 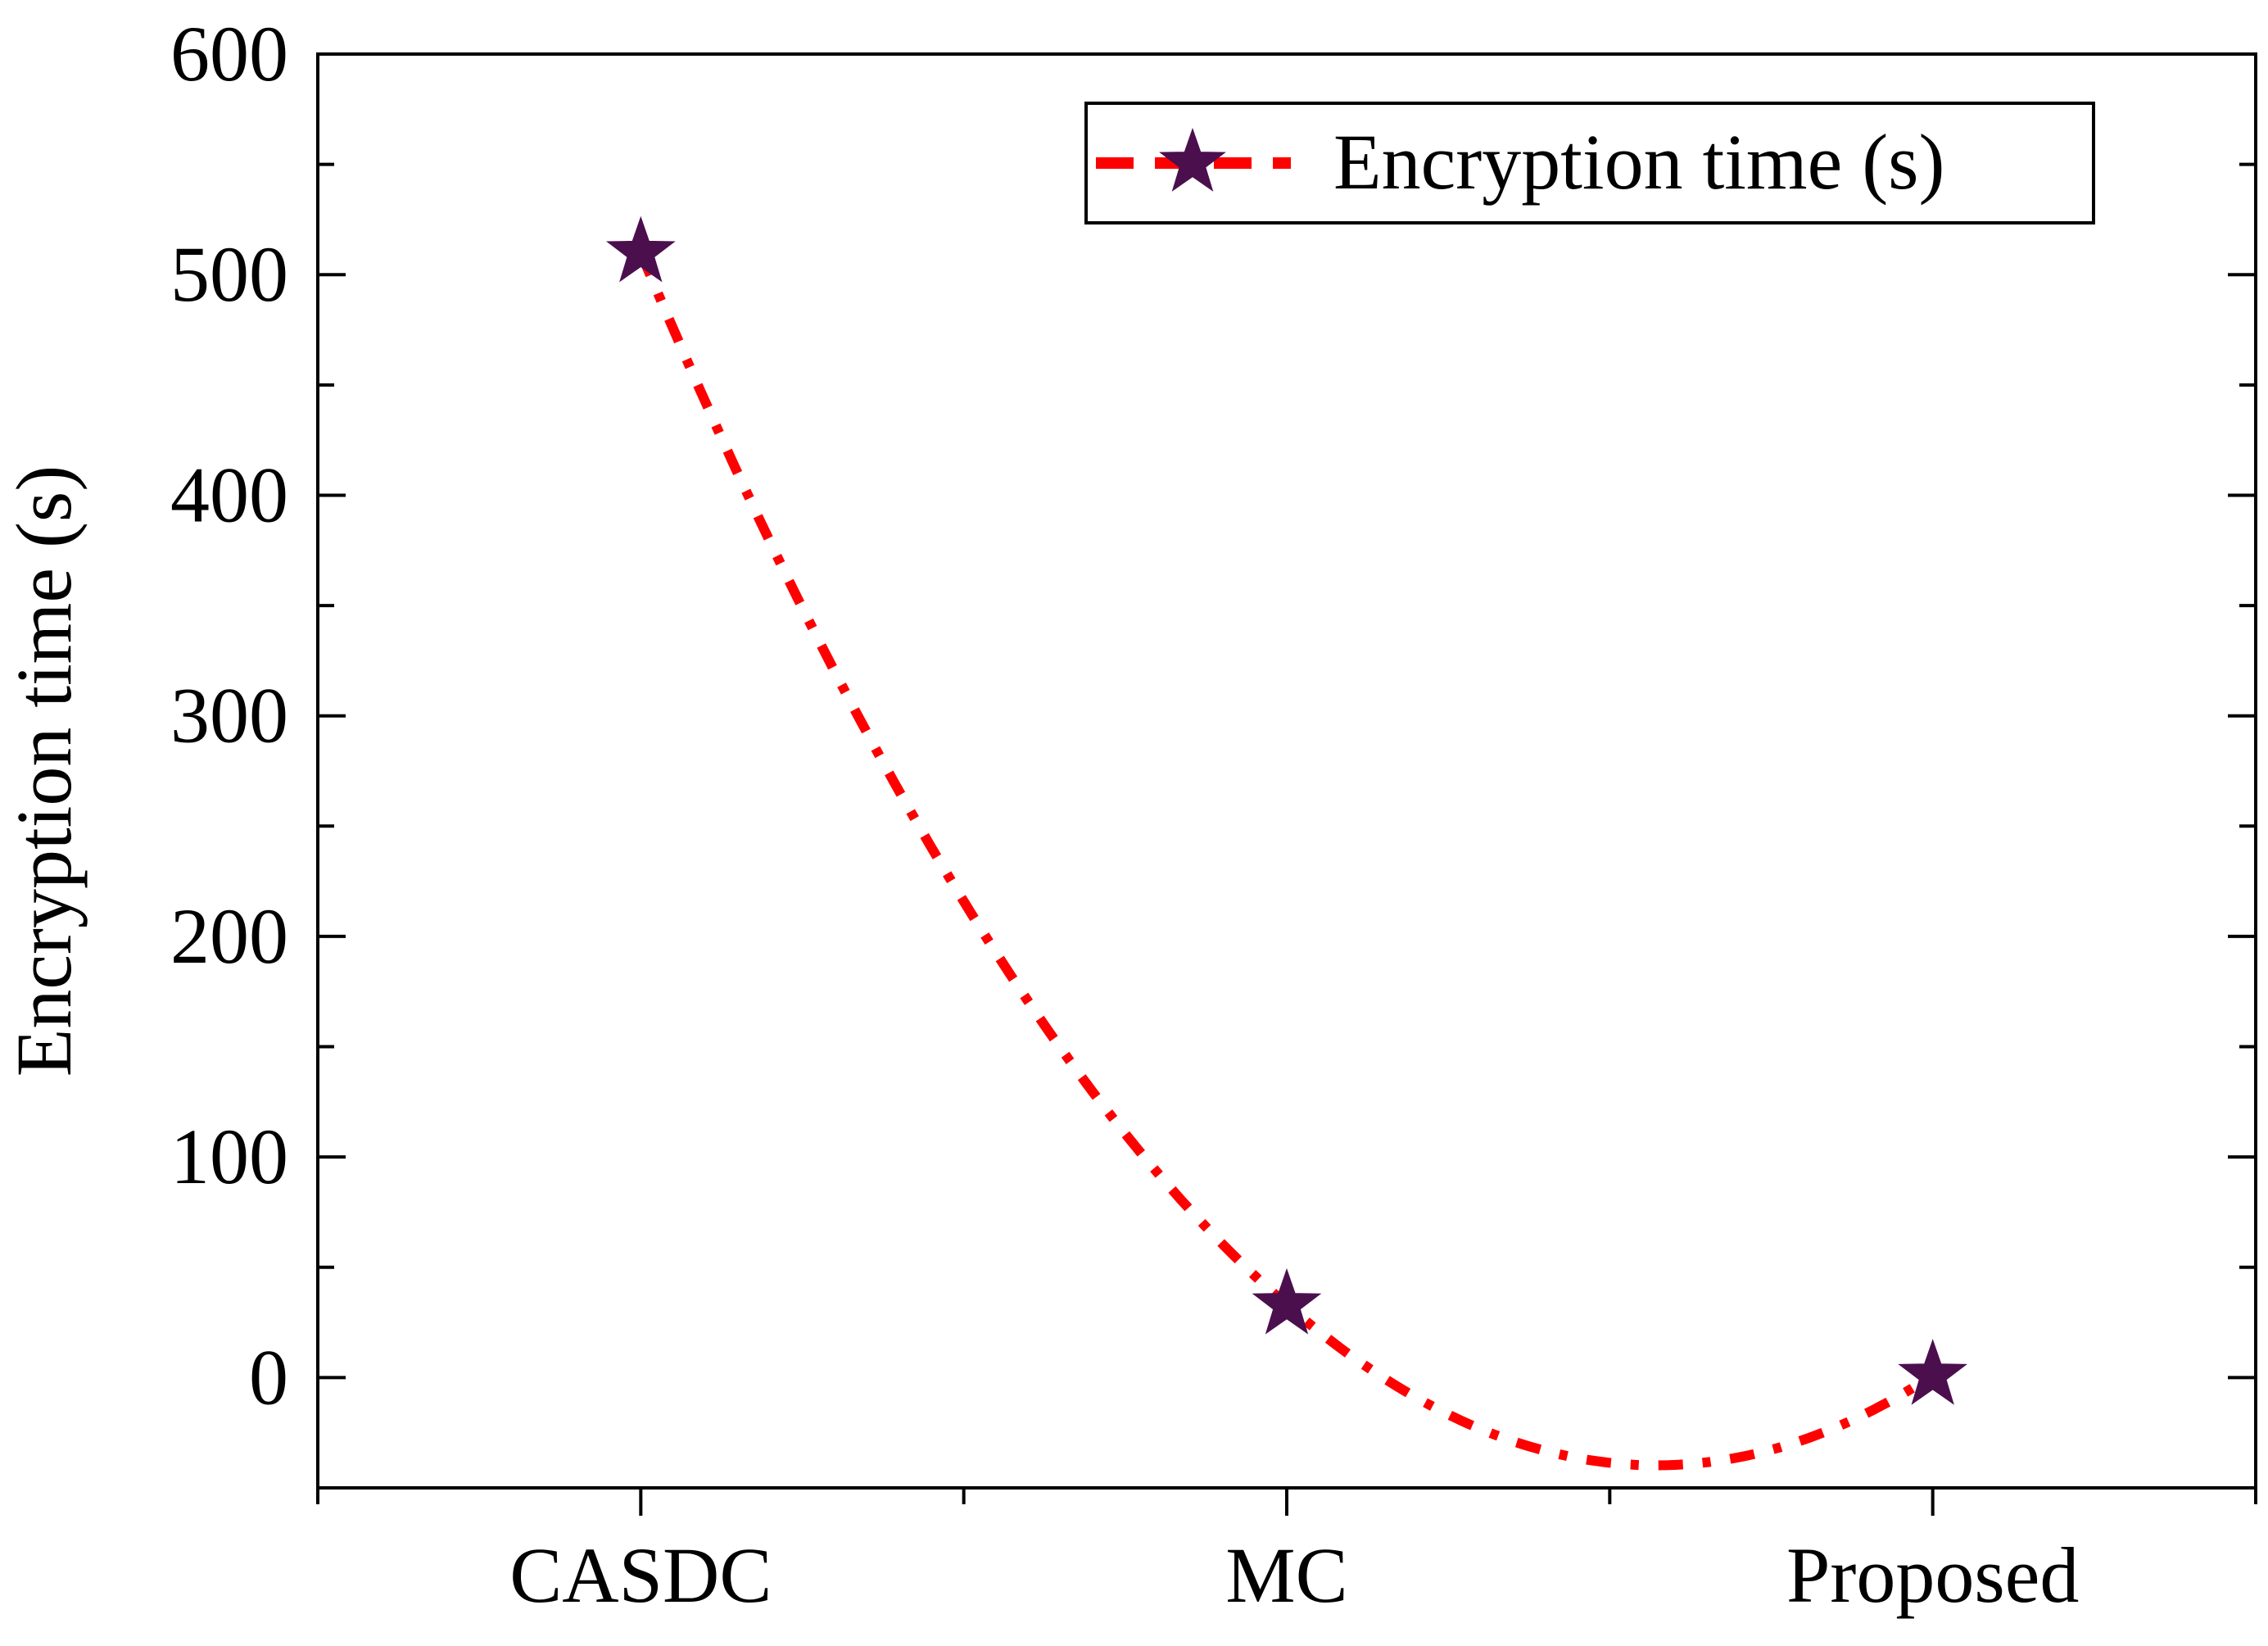 I want to click on y-tick-label: 100, so click(x=229, y=1156).